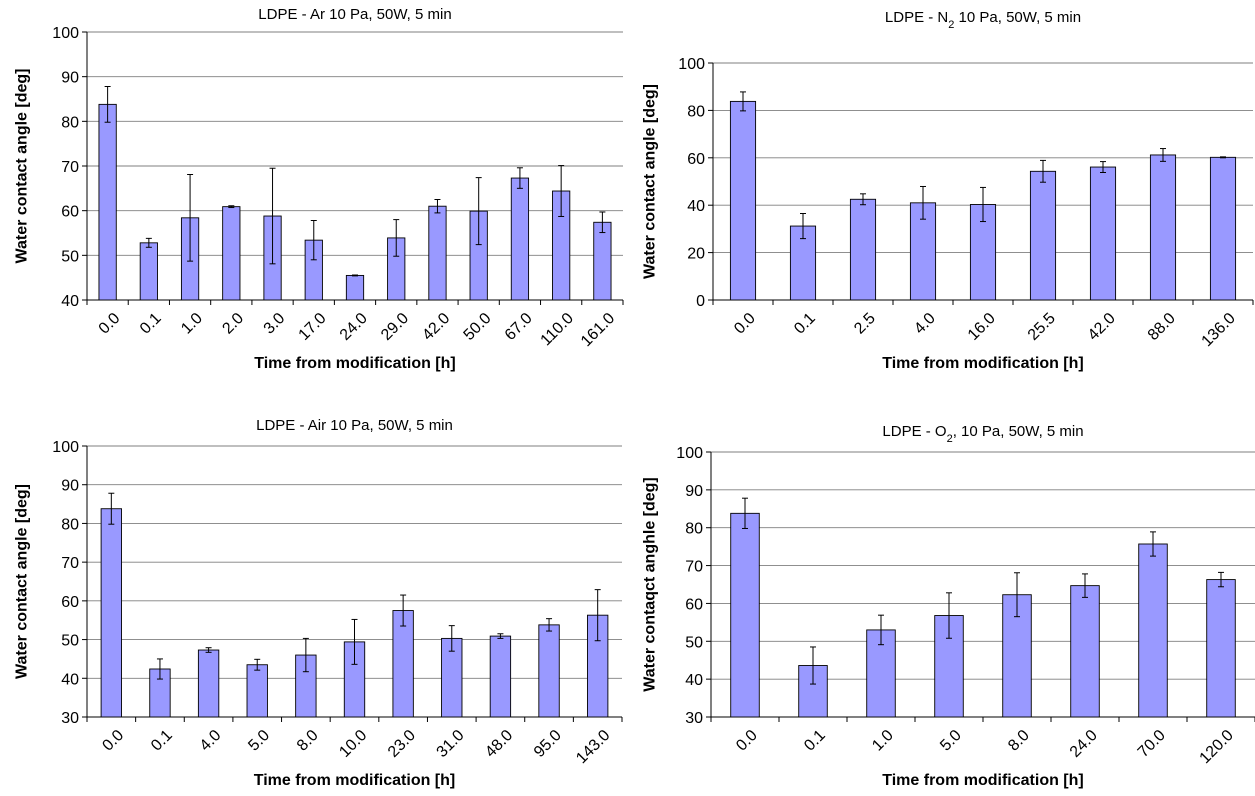 The width and height of the screenshot is (1255, 796). Describe the element at coordinates (696, 206) in the screenshot. I see `y-tick-label: 40` at that location.